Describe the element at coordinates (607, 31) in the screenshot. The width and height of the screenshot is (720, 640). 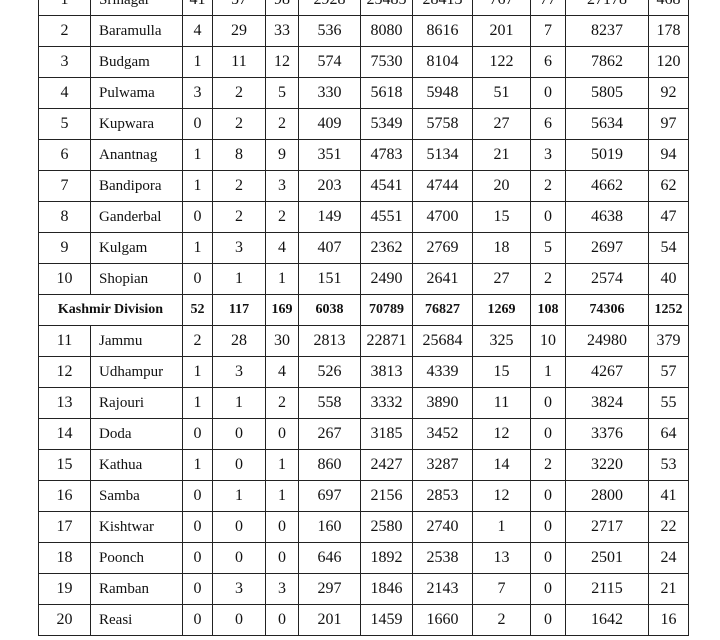
I see `table-cell: 8237` at that location.